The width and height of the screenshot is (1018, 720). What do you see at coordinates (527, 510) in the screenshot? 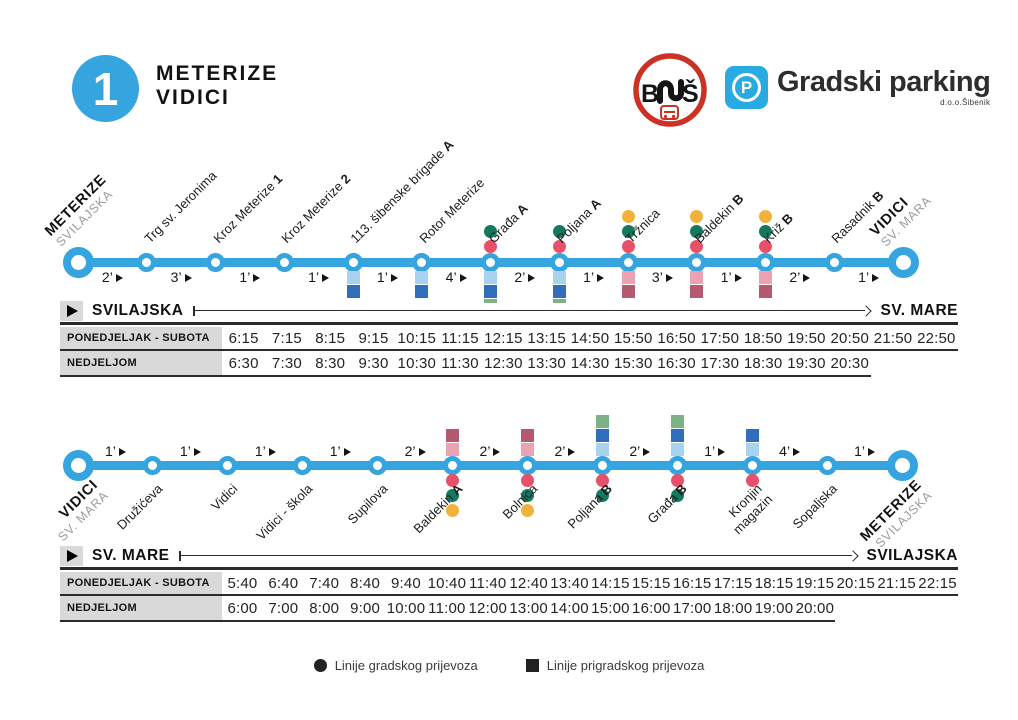
I see `dot-marker-yellow` at bounding box center [527, 510].